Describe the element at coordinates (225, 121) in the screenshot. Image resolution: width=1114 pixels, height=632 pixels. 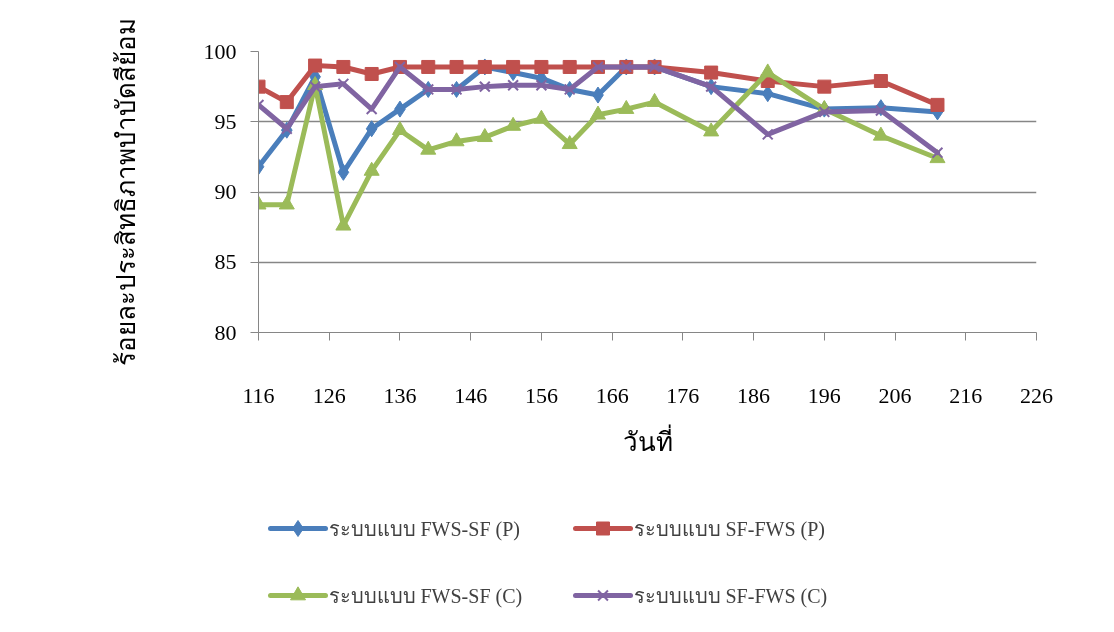
I see `y-tick-label: 95` at that location.